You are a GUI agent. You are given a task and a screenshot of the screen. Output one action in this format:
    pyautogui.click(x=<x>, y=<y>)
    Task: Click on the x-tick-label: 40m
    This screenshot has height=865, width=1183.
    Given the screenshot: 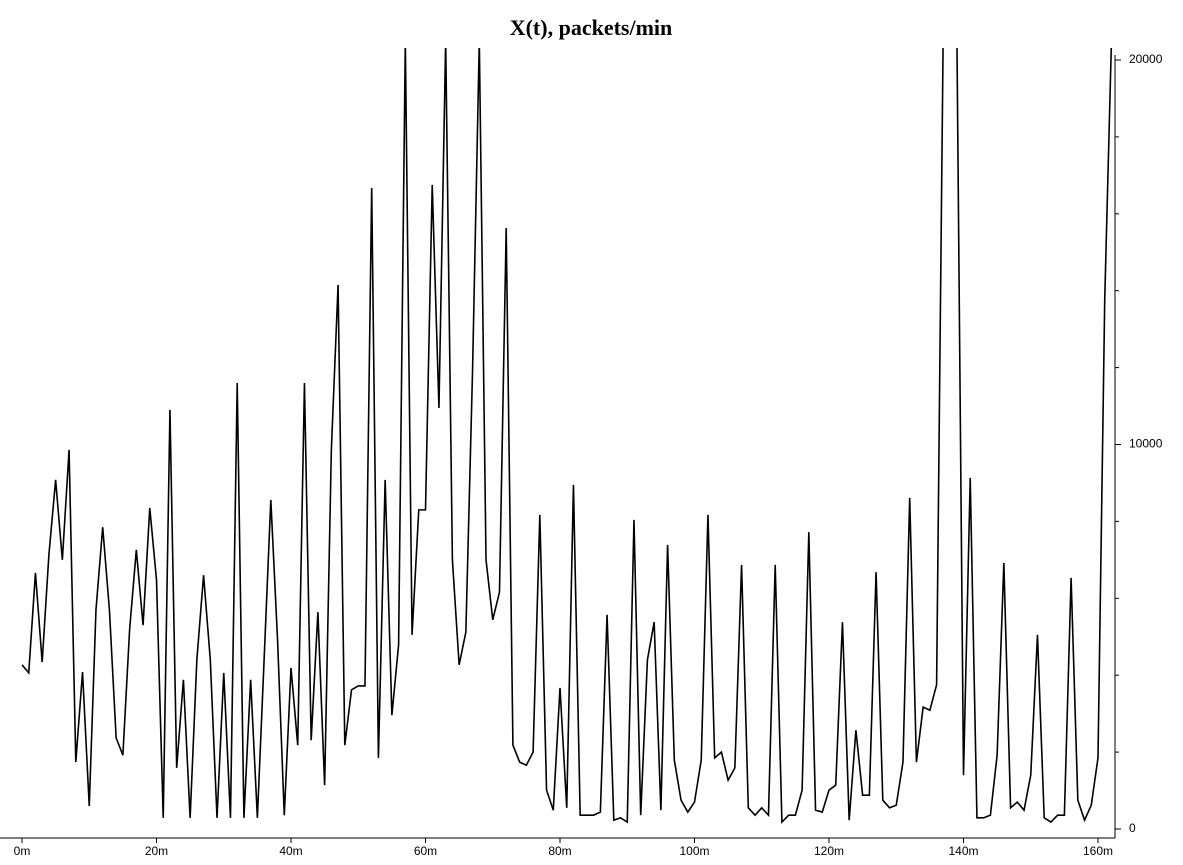 What is the action you would take?
    pyautogui.click(x=290, y=851)
    